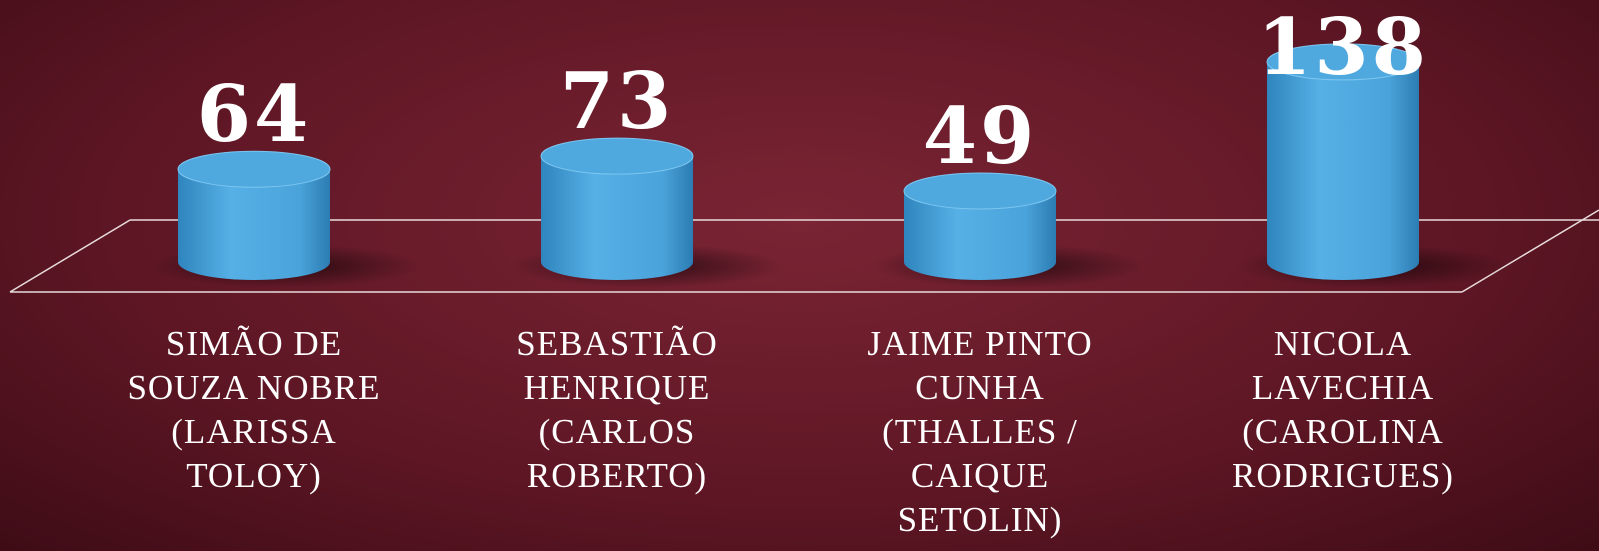 The image size is (1599, 551). What do you see at coordinates (980, 136) in the screenshot?
I see `data-label: 49` at bounding box center [980, 136].